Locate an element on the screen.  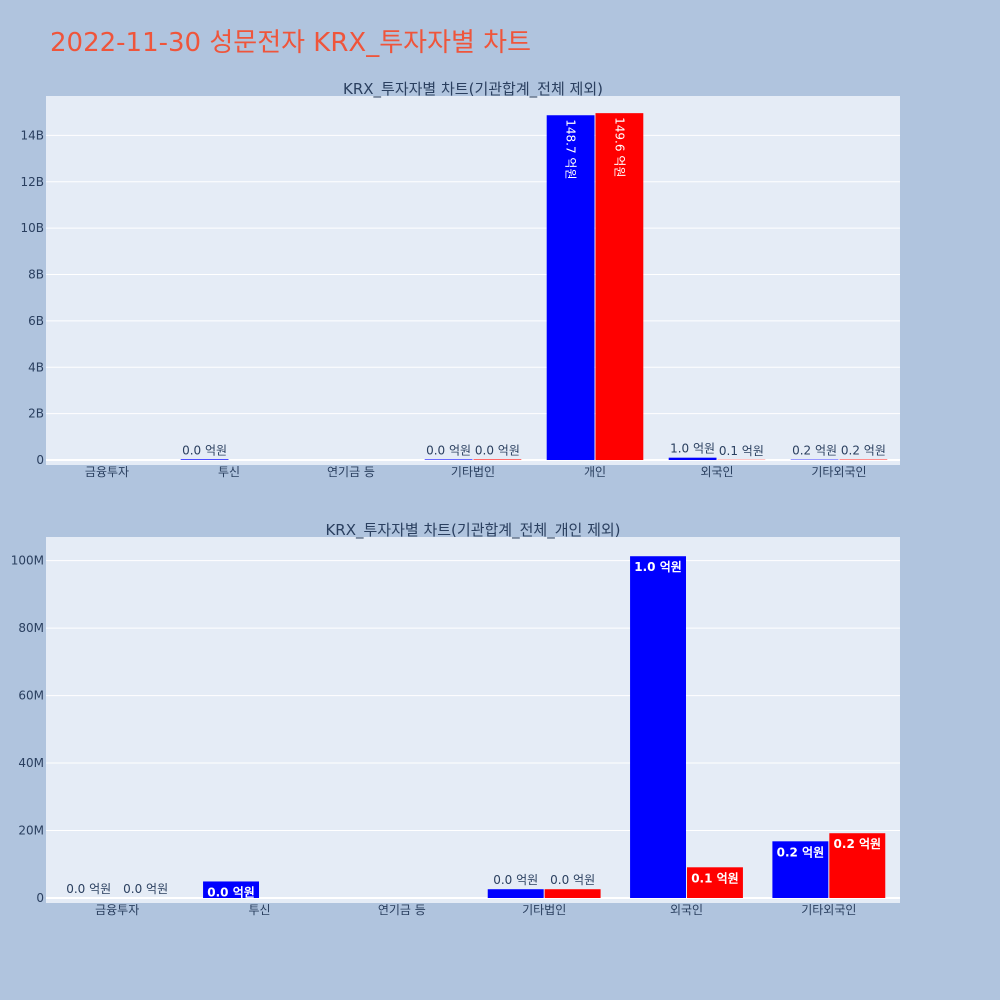
y-tick-label: 12B is located at coordinates (32, 182).